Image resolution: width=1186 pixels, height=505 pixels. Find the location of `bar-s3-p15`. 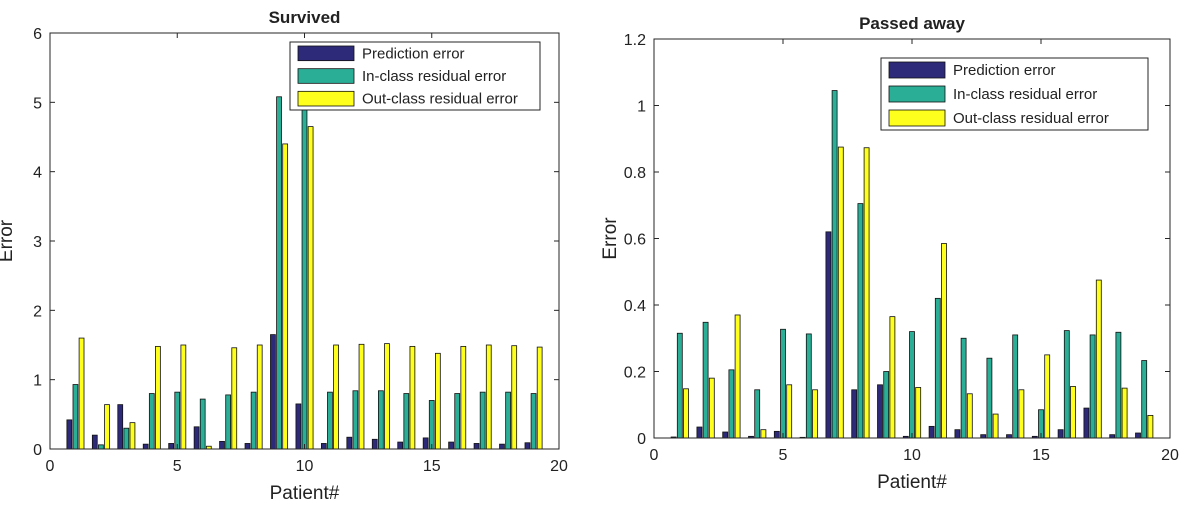

bar-s3-p15 is located at coordinates (438, 400).